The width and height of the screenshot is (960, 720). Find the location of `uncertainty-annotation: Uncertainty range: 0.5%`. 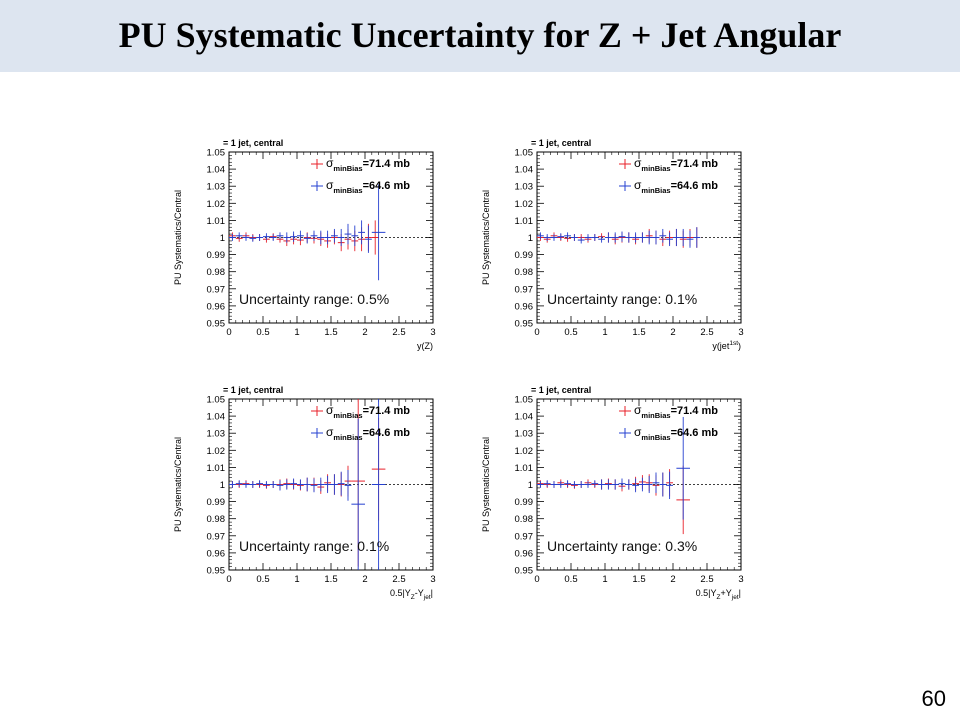

uncertainty-annotation: Uncertainty range: 0.5% is located at coordinates (314, 299).